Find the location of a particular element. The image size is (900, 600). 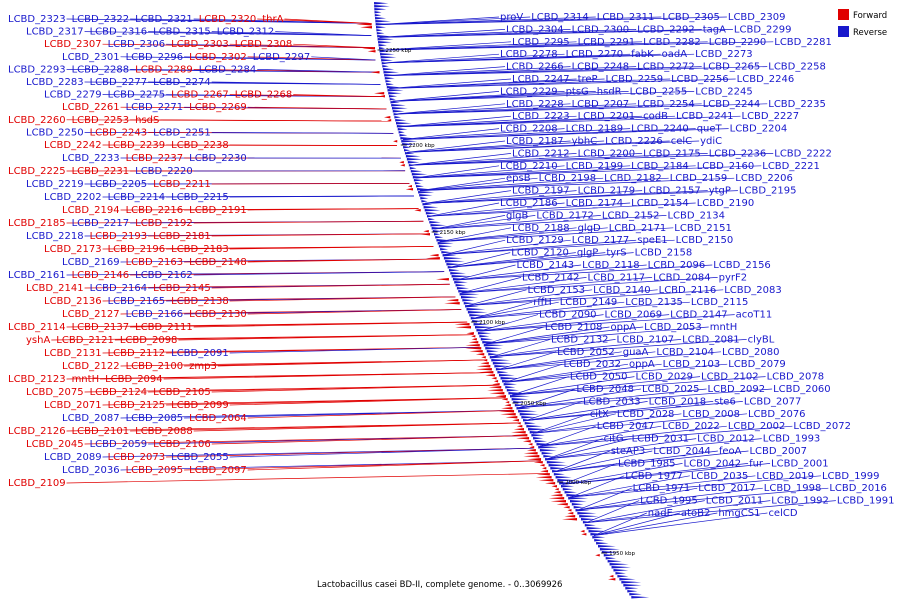

right-gene-label: LCBD_2295 is located at coordinates (541, 42).